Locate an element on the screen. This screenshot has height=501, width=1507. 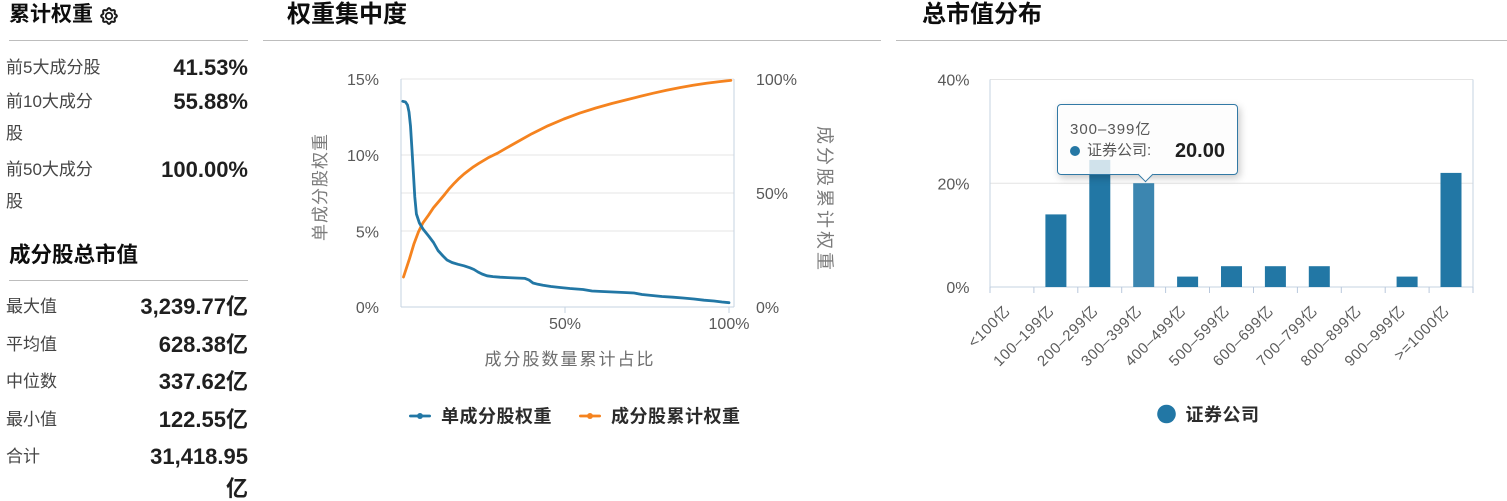
svg-text: 10% is located at coordinates (363, 156).